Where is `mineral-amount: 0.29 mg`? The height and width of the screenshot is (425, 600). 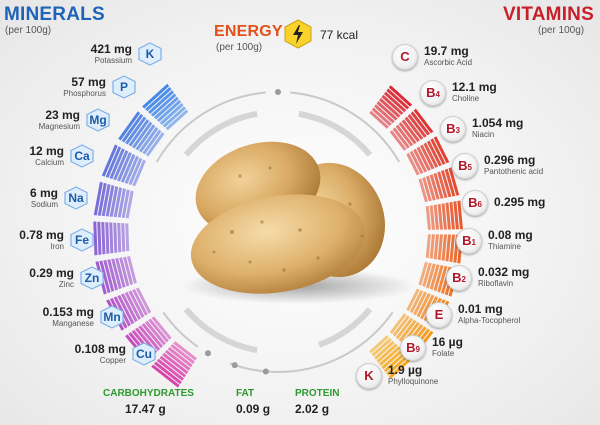 mineral-amount: 0.29 mg is located at coordinates (51, 273).